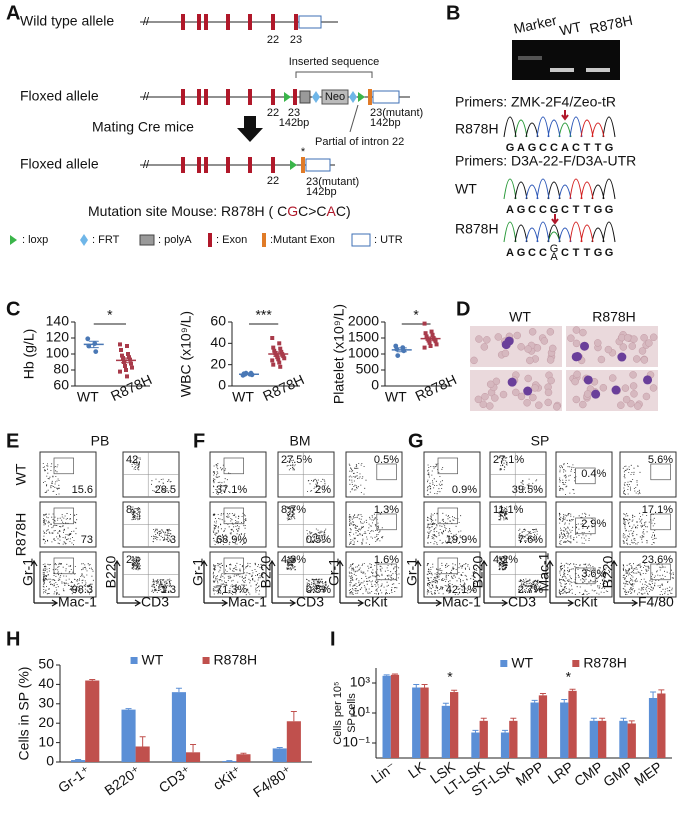 This screenshot has width=677, height=822. I want to click on panel-label: I, so click(333, 639).